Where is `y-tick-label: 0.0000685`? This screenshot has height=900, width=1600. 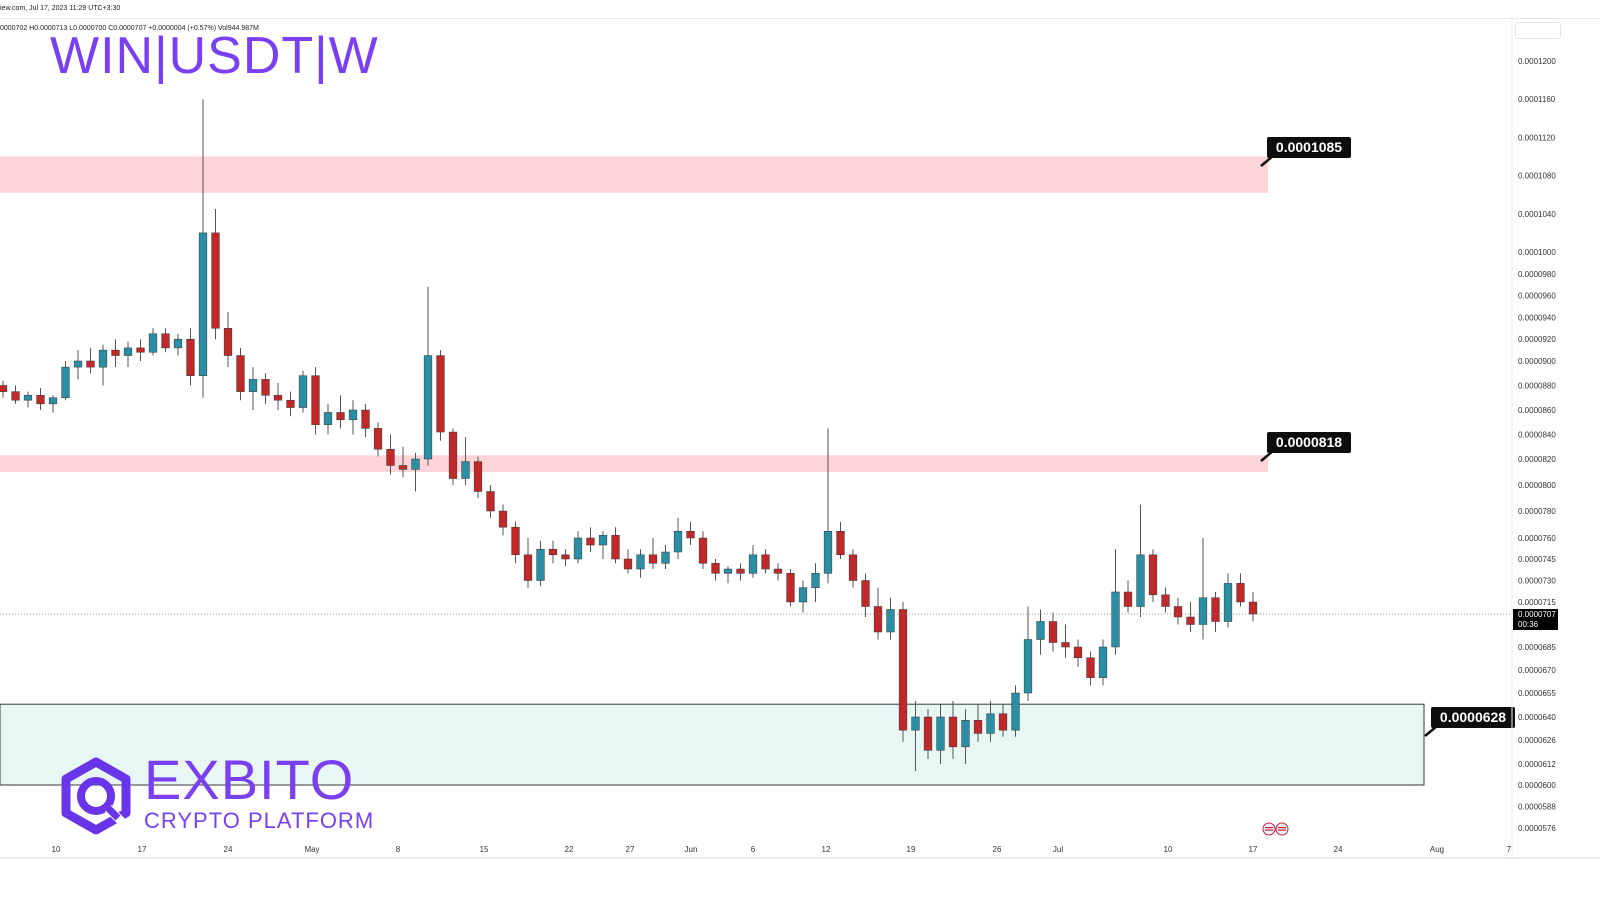 y-tick-label: 0.0000685 is located at coordinates (1537, 647).